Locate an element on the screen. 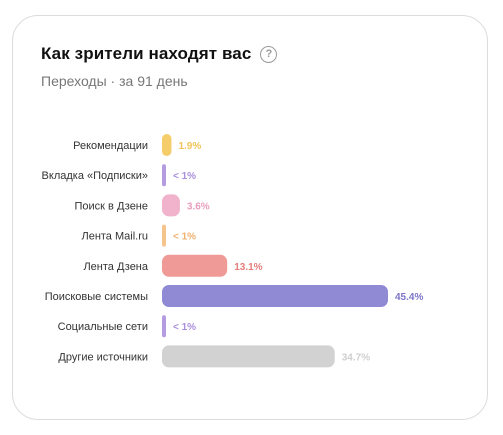  category-label: Другие источники is located at coordinates (103, 357).